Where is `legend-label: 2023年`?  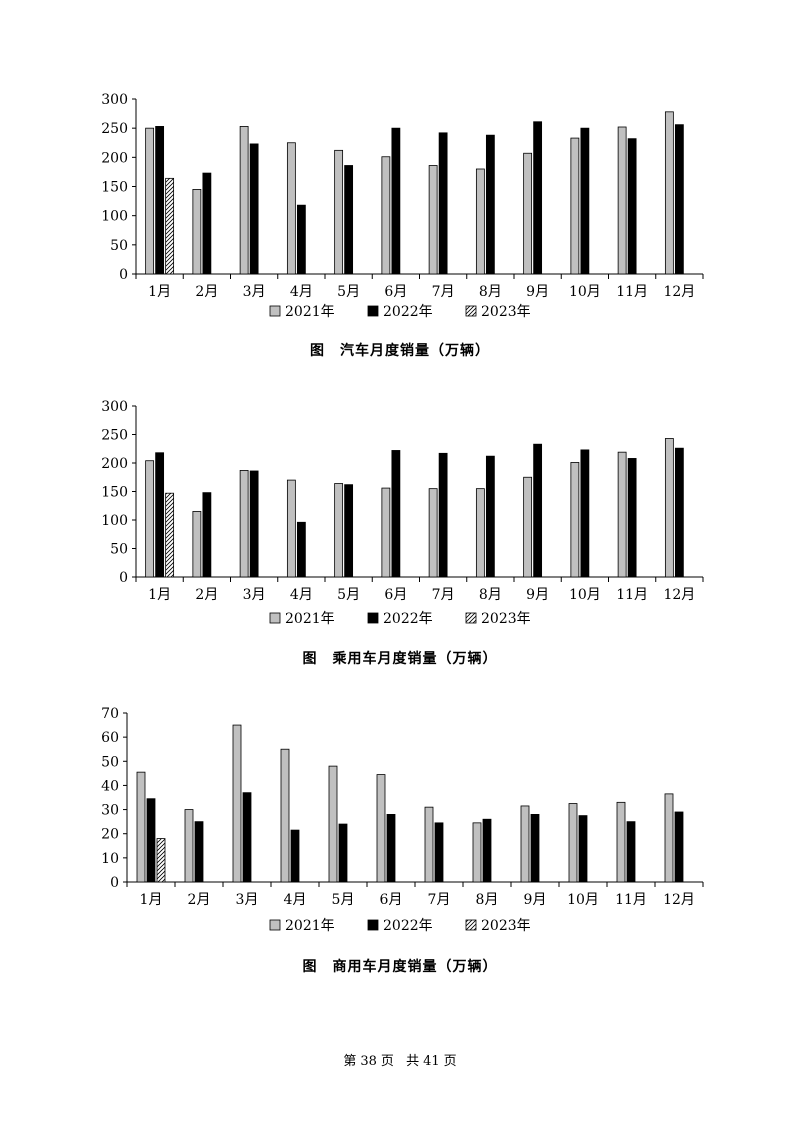
legend-label: 2023年 is located at coordinates (506, 619).